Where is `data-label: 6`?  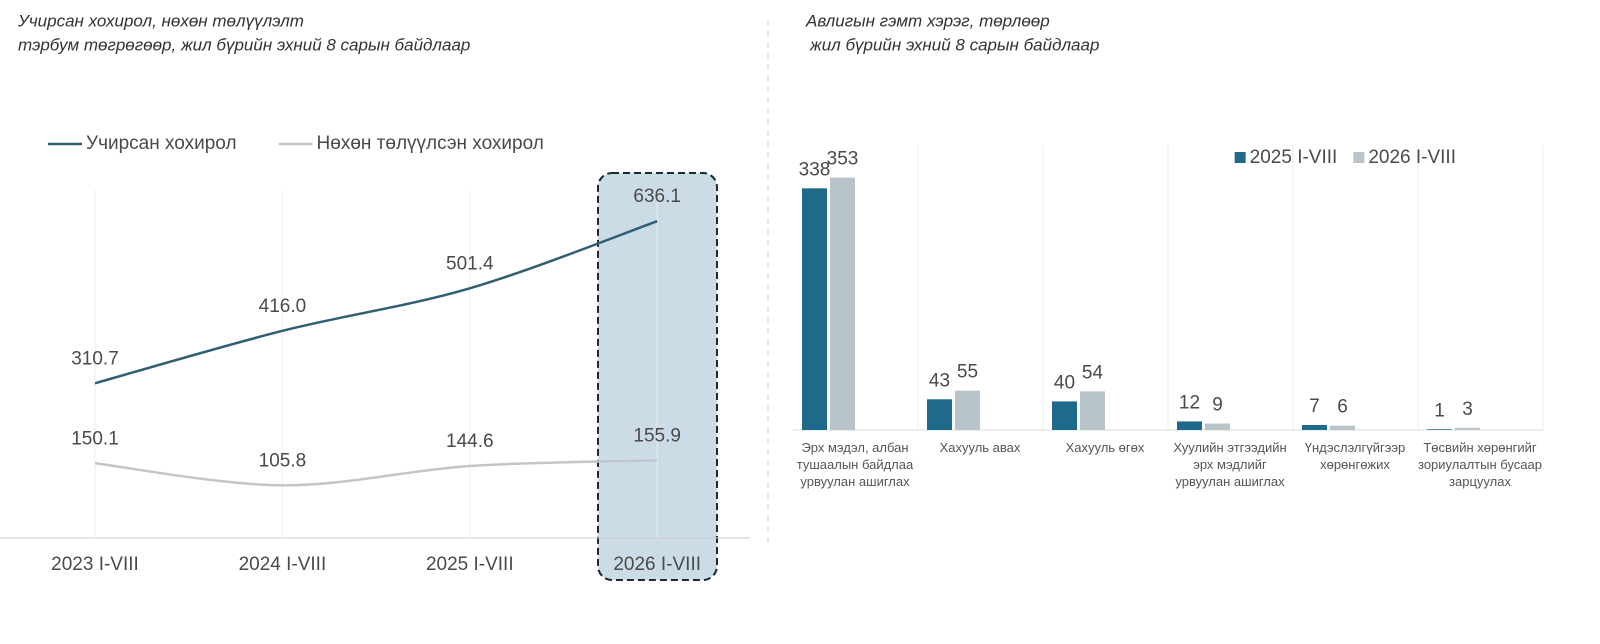
data-label: 6 is located at coordinates (1342, 407).